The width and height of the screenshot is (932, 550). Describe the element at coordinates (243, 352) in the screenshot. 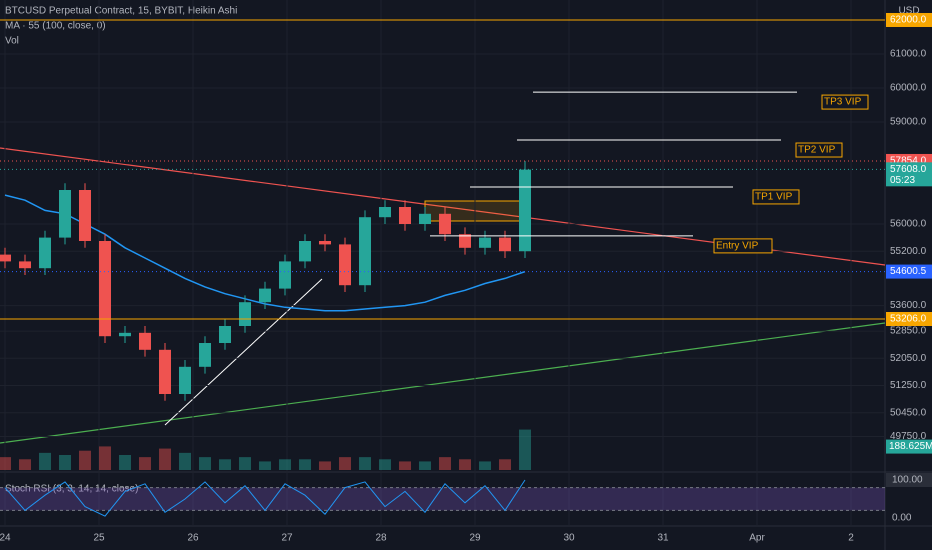

I see `trend-line-white` at that location.